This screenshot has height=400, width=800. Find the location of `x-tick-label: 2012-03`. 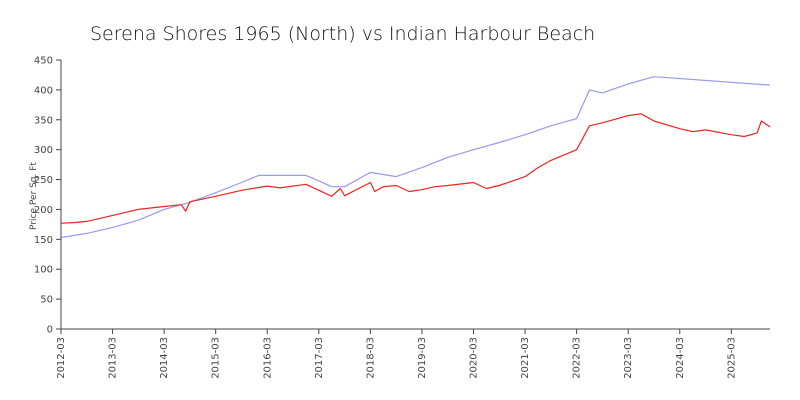

x-tick-label: 2012-03 is located at coordinates (61, 358).